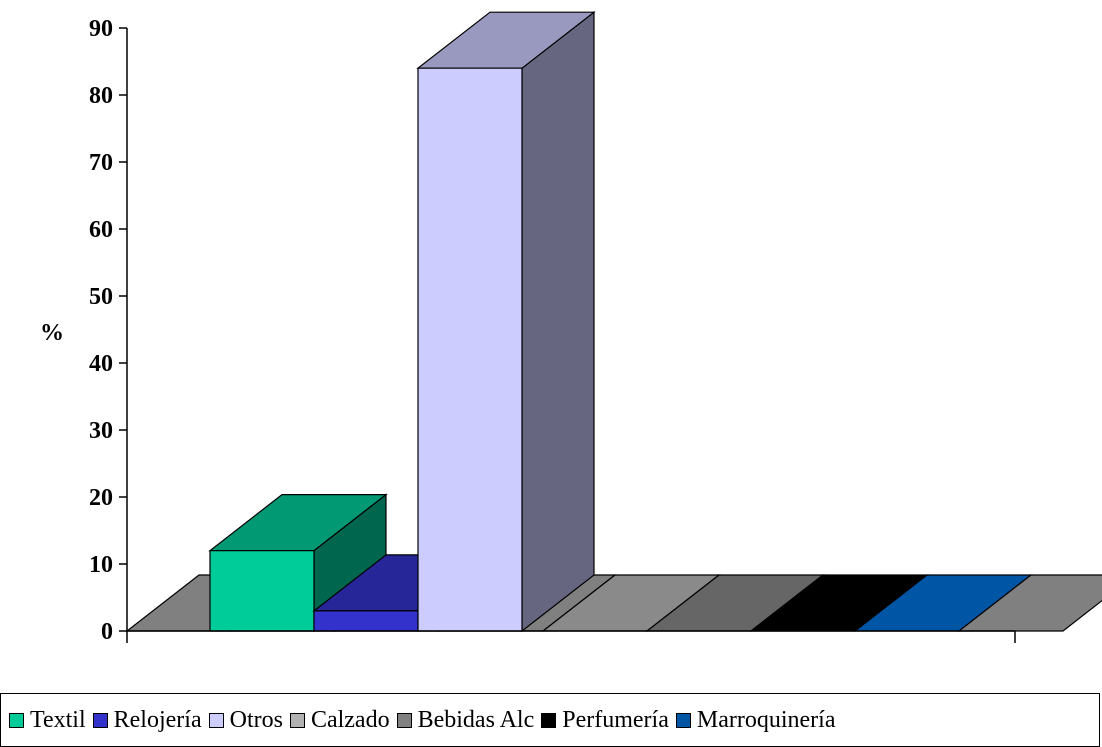 This screenshot has height=747, width=1102. I want to click on bar-otros, so click(506, 321).